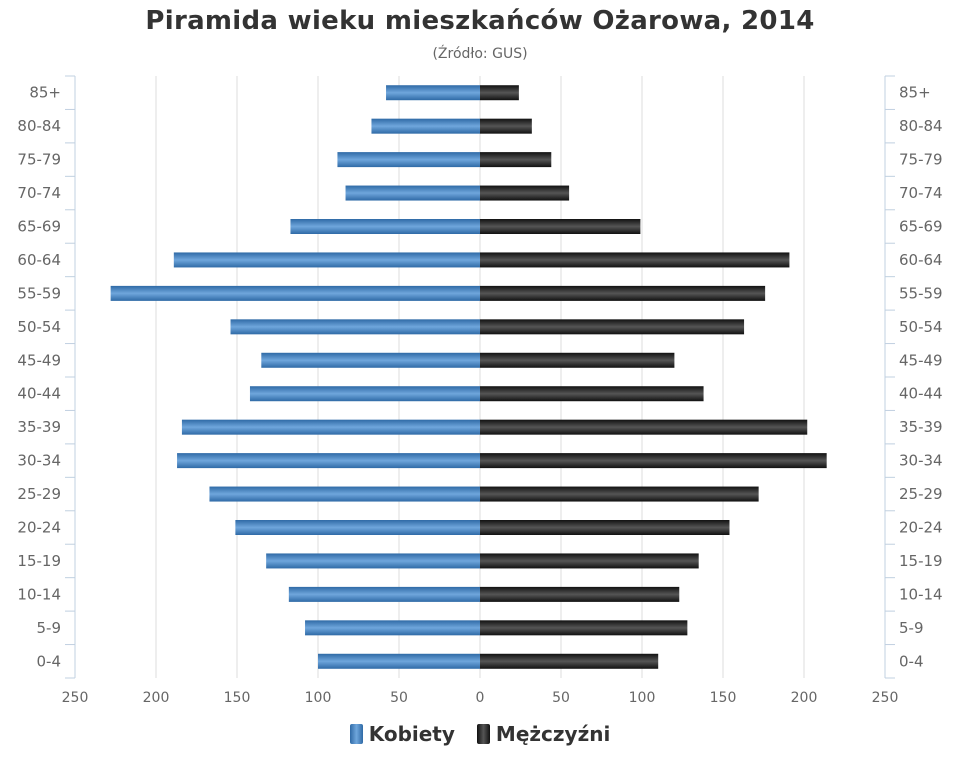  Describe the element at coordinates (39, 160) in the screenshot. I see `category-label-left: 75-79` at that location.